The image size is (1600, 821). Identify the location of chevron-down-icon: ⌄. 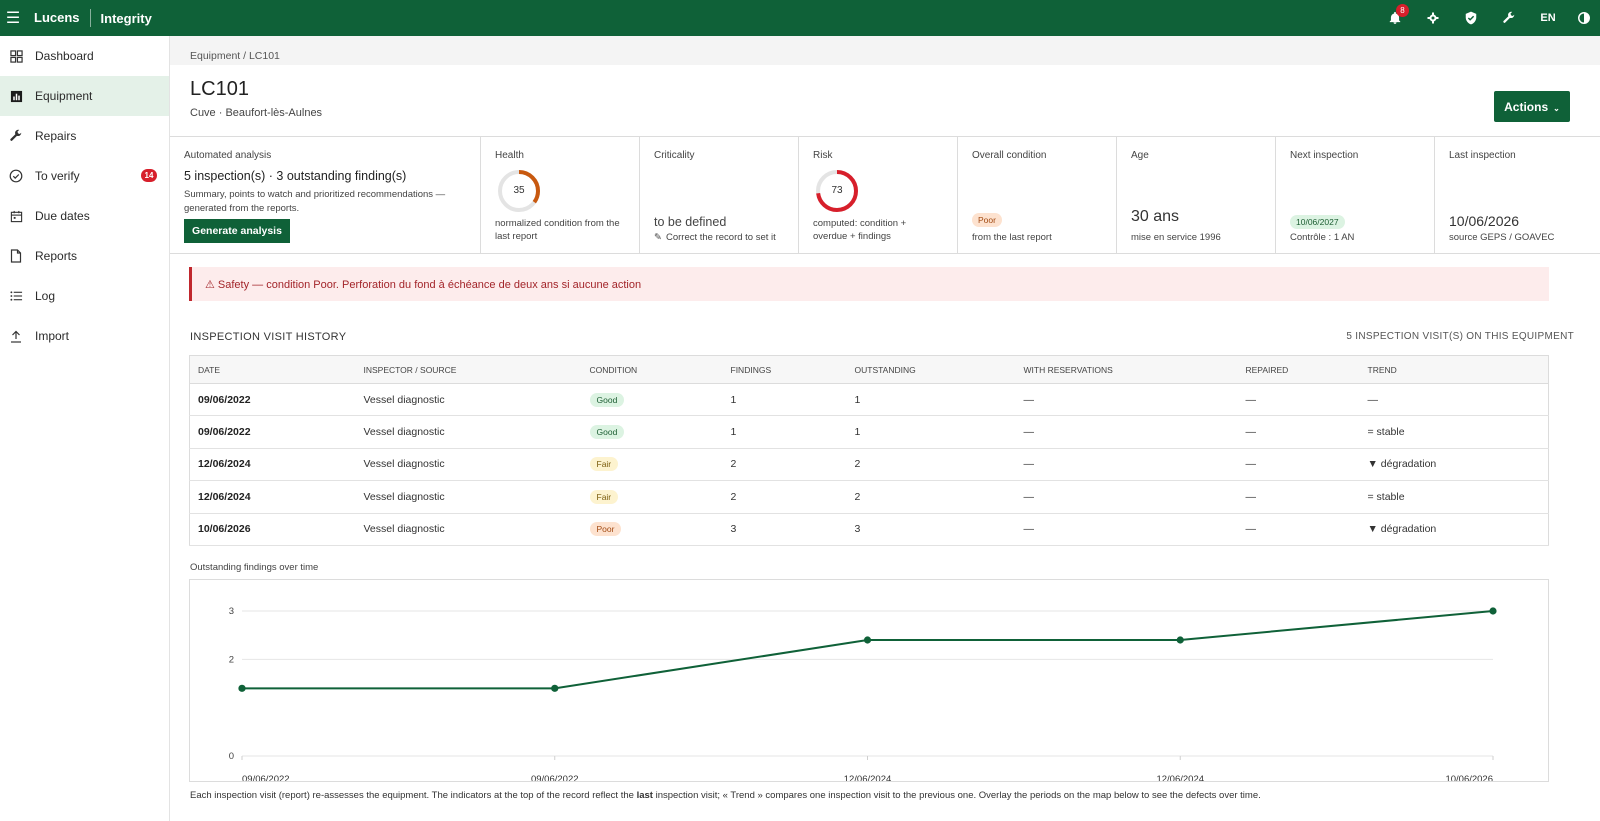
(1556, 108).